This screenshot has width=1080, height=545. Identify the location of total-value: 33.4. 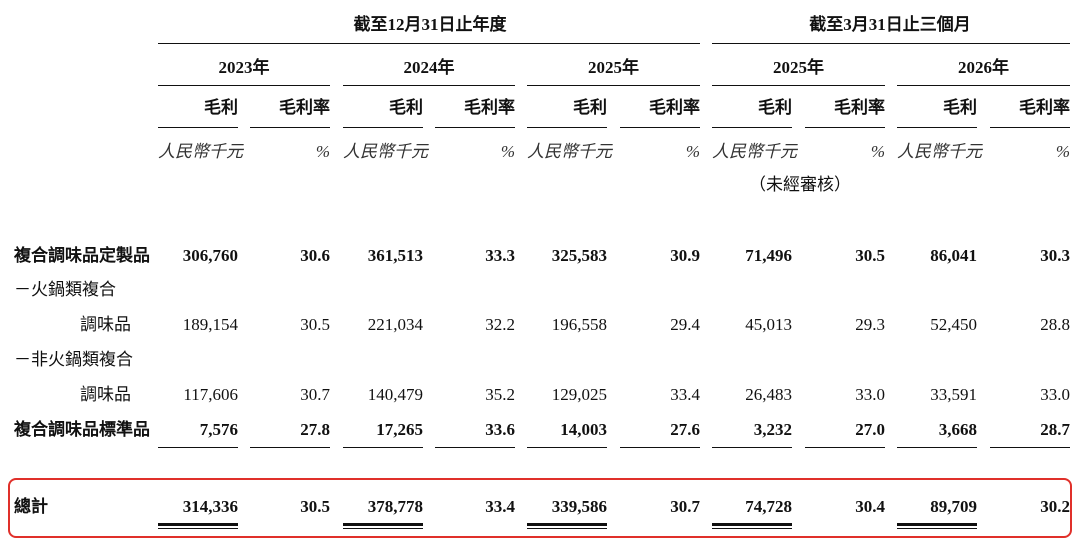
(500, 506).